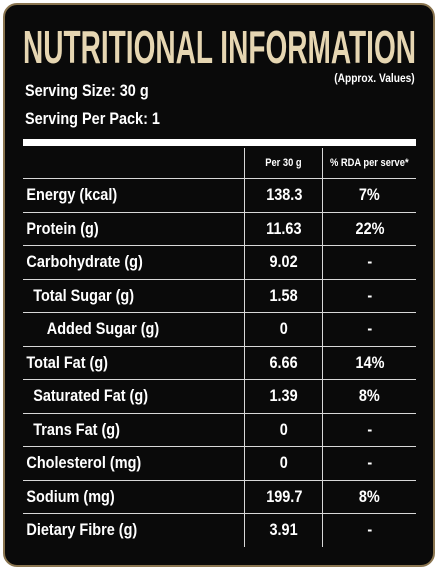  I want to click on nutrient-name: Saturated Fat (g), so click(91, 396).